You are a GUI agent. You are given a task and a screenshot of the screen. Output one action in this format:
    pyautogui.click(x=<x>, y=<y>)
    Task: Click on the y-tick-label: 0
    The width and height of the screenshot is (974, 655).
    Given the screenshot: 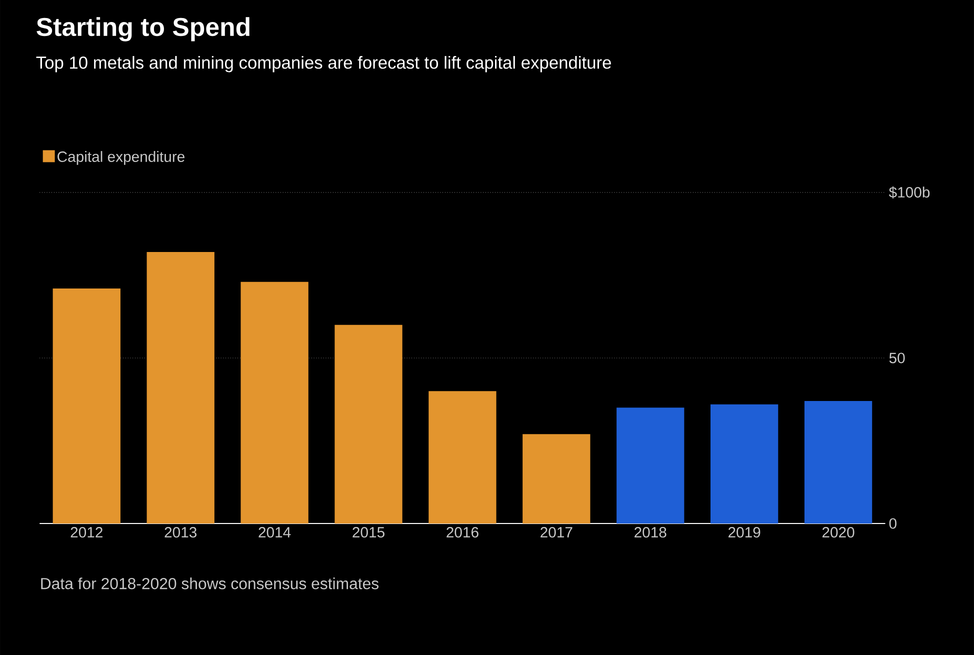 What is the action you would take?
    pyautogui.click(x=892, y=523)
    